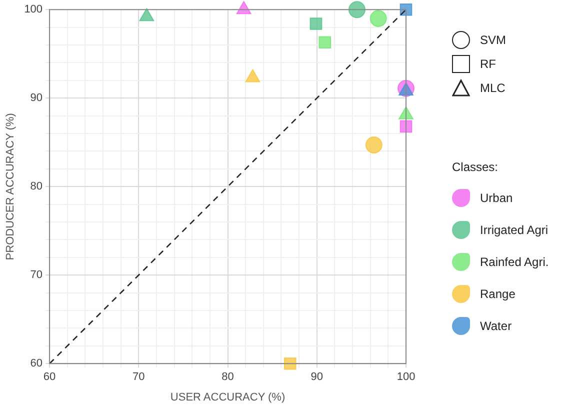 This screenshot has width=563, height=408. Describe the element at coordinates (10, 186) in the screenshot. I see `y-axis-title: PRODUCER ACCURACY (%)` at that location.